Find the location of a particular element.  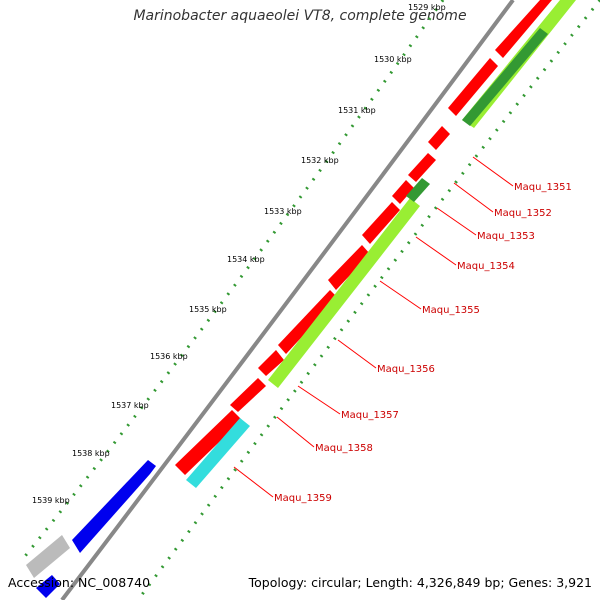

tick-label-1529: 1529 kbp is located at coordinates (427, 7).